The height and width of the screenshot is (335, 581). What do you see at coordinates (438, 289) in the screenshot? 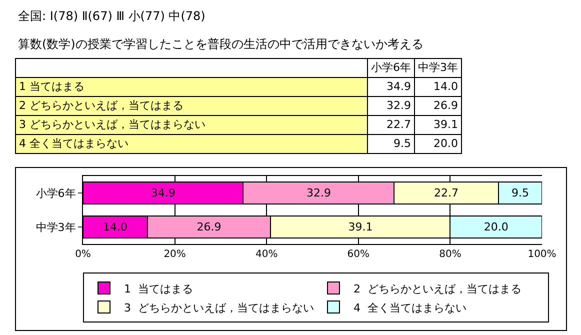
I see `legend-label: 2 どちらかといえば，当てはまる` at bounding box center [438, 289].